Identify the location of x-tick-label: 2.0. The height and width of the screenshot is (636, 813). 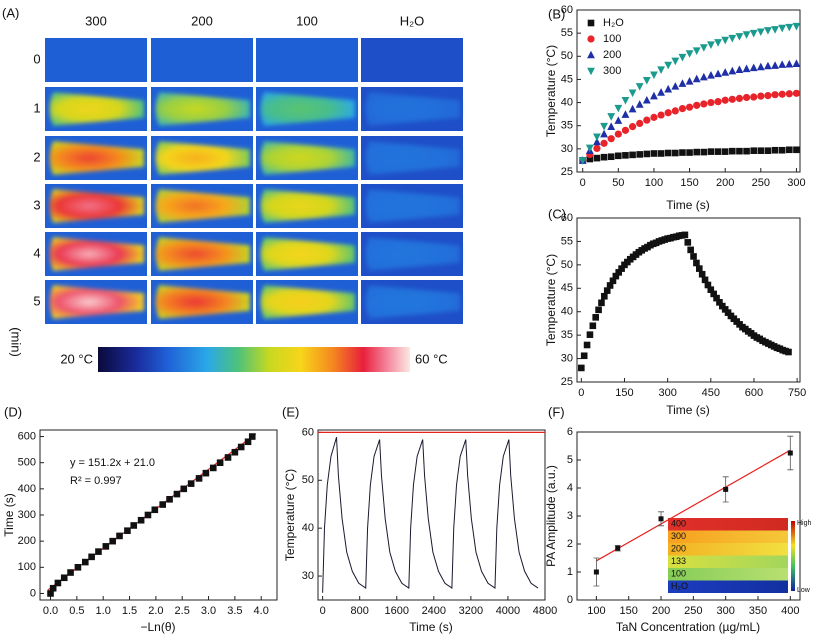
(155, 611).